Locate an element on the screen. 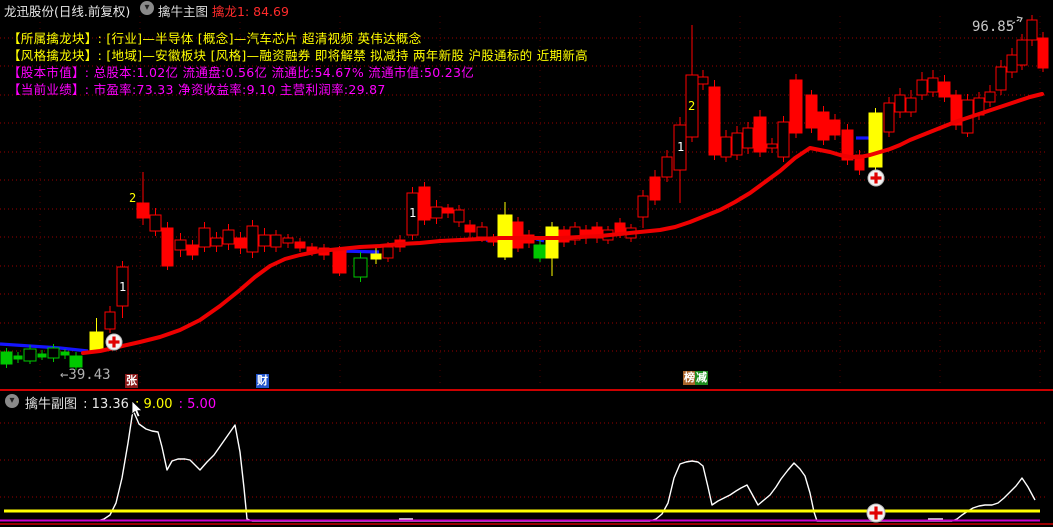  event-badge: 减 is located at coordinates (701, 378).